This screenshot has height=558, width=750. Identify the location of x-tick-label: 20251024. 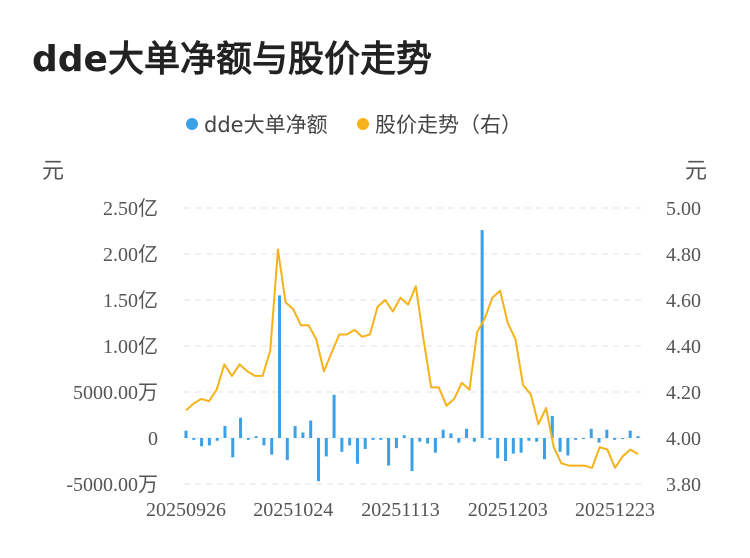
(293, 510).